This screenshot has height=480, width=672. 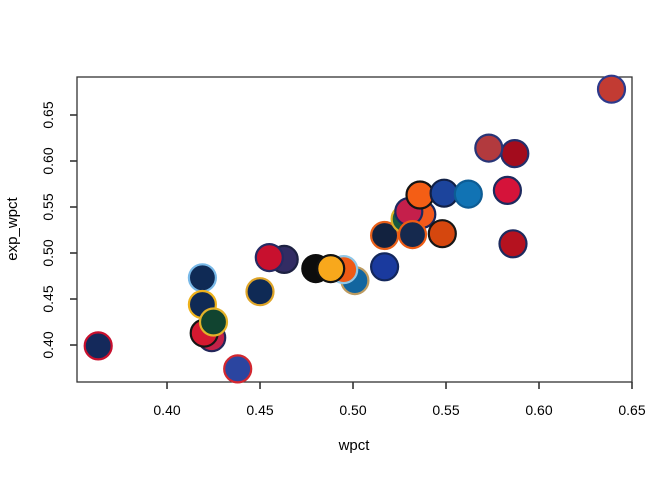 What do you see at coordinates (538, 410) in the screenshot?
I see `x-axis-tick-label: 0.60` at bounding box center [538, 410].